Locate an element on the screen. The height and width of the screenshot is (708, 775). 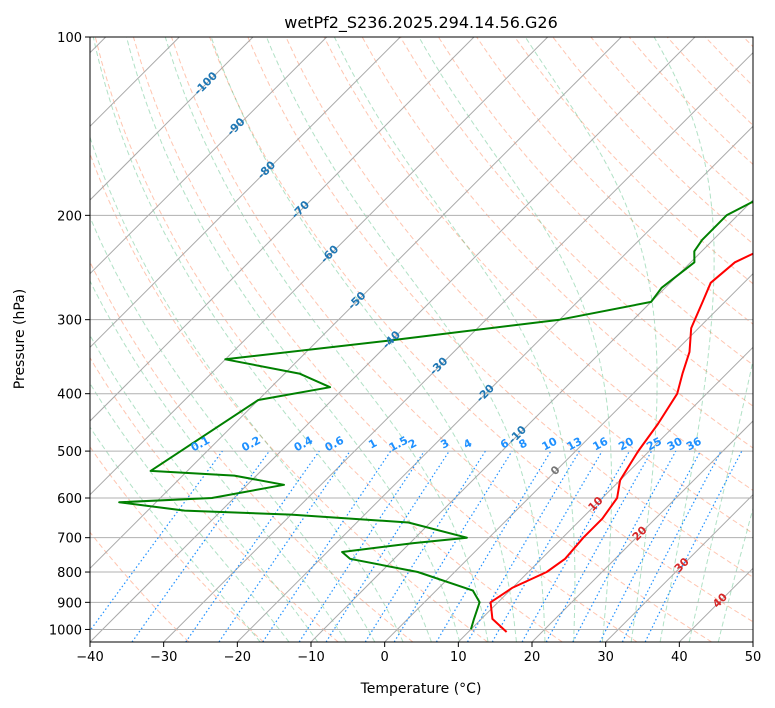
mixing-ratio-label: 25 is located at coordinates (654, 444).